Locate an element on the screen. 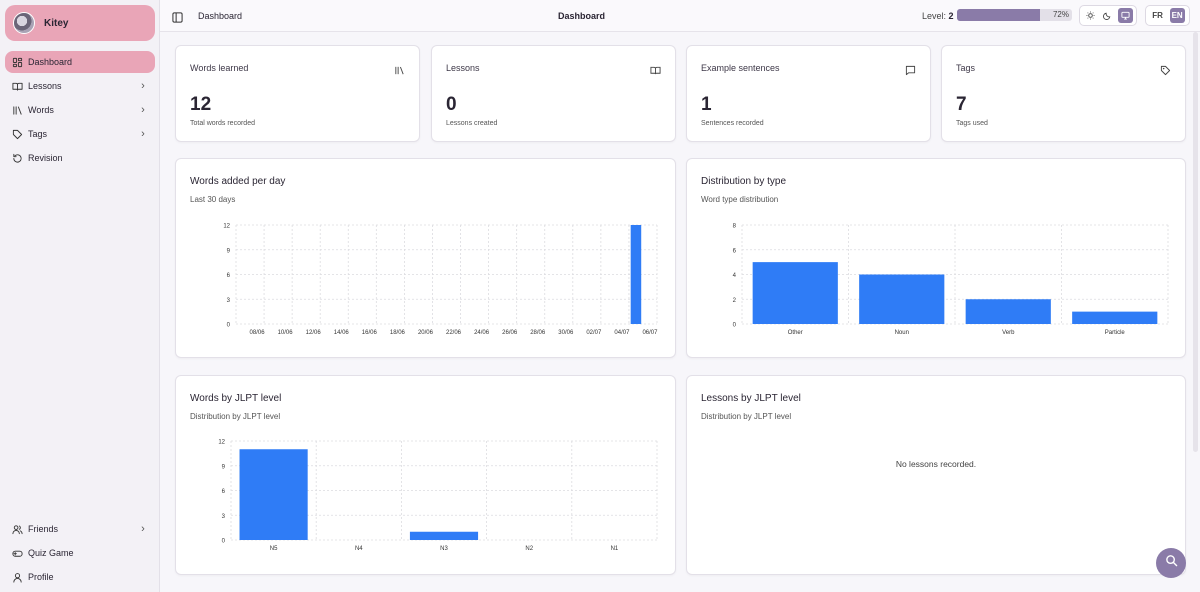 Image resolution: width=1200 pixels, height=592 pixels. sidebar-item-profile: Profile is located at coordinates (80, 577).